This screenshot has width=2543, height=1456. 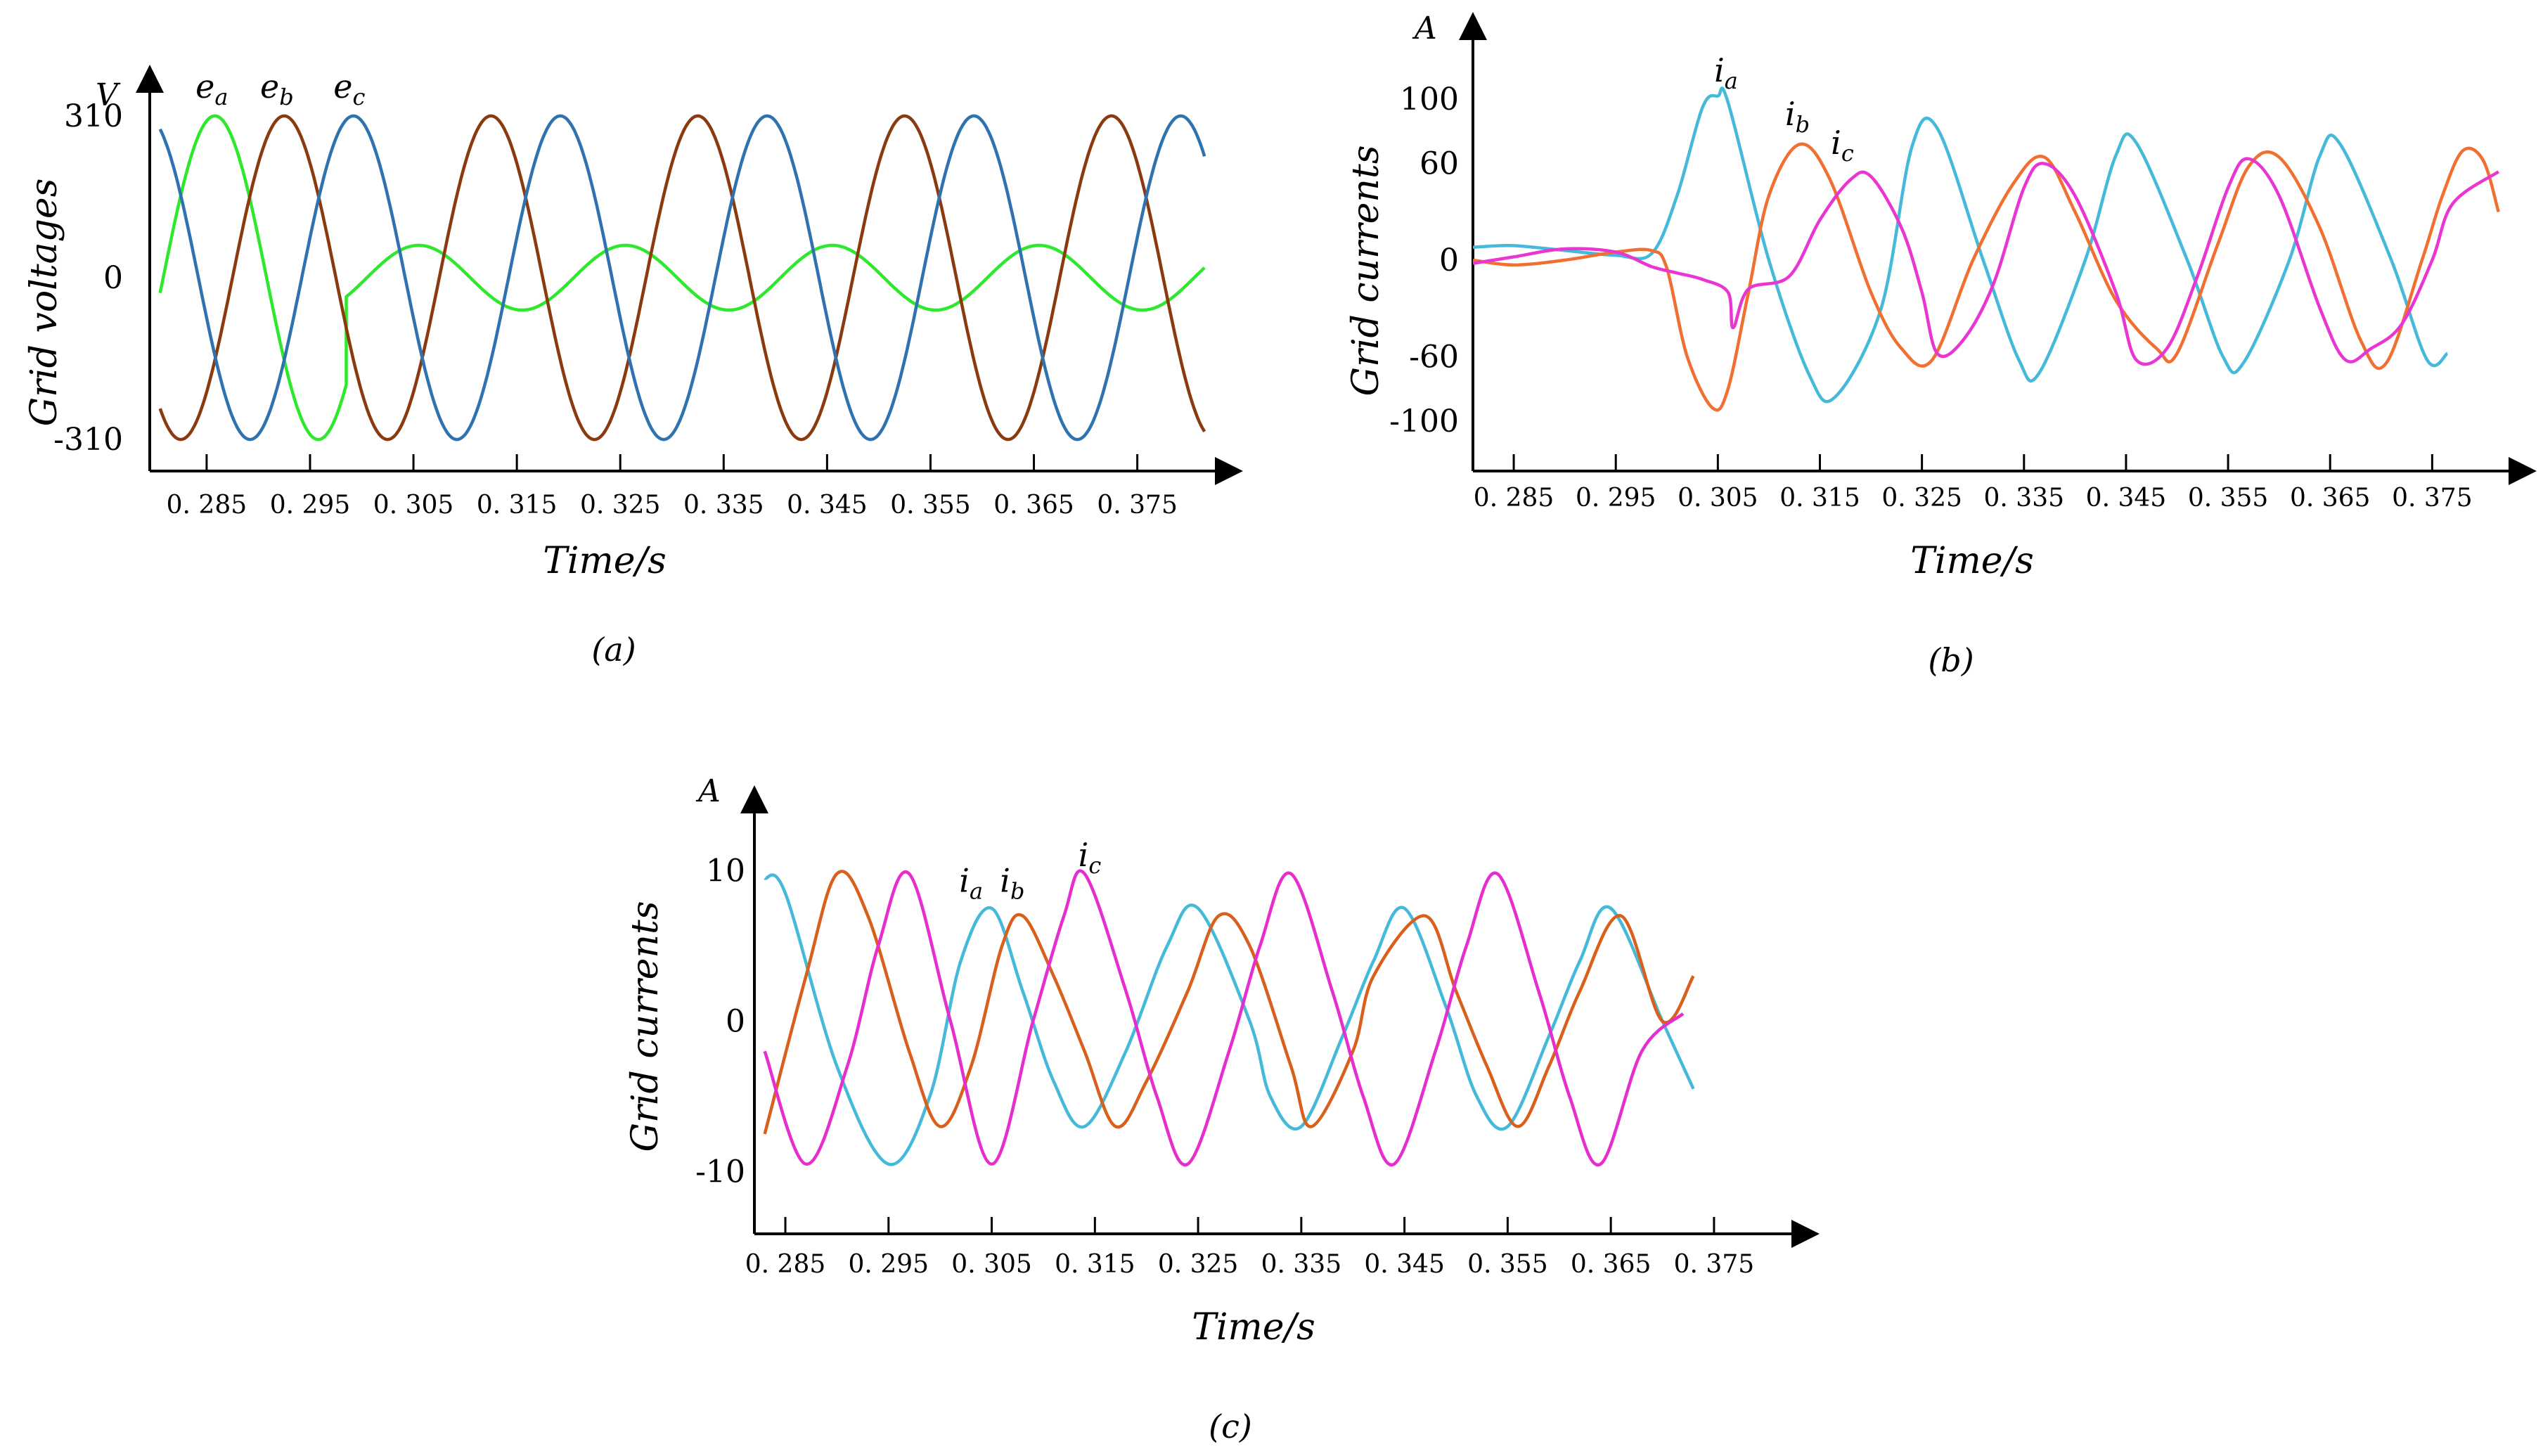 What do you see at coordinates (1985, 261) in the screenshot?
I see `panel-b-series-i_c` at bounding box center [1985, 261].